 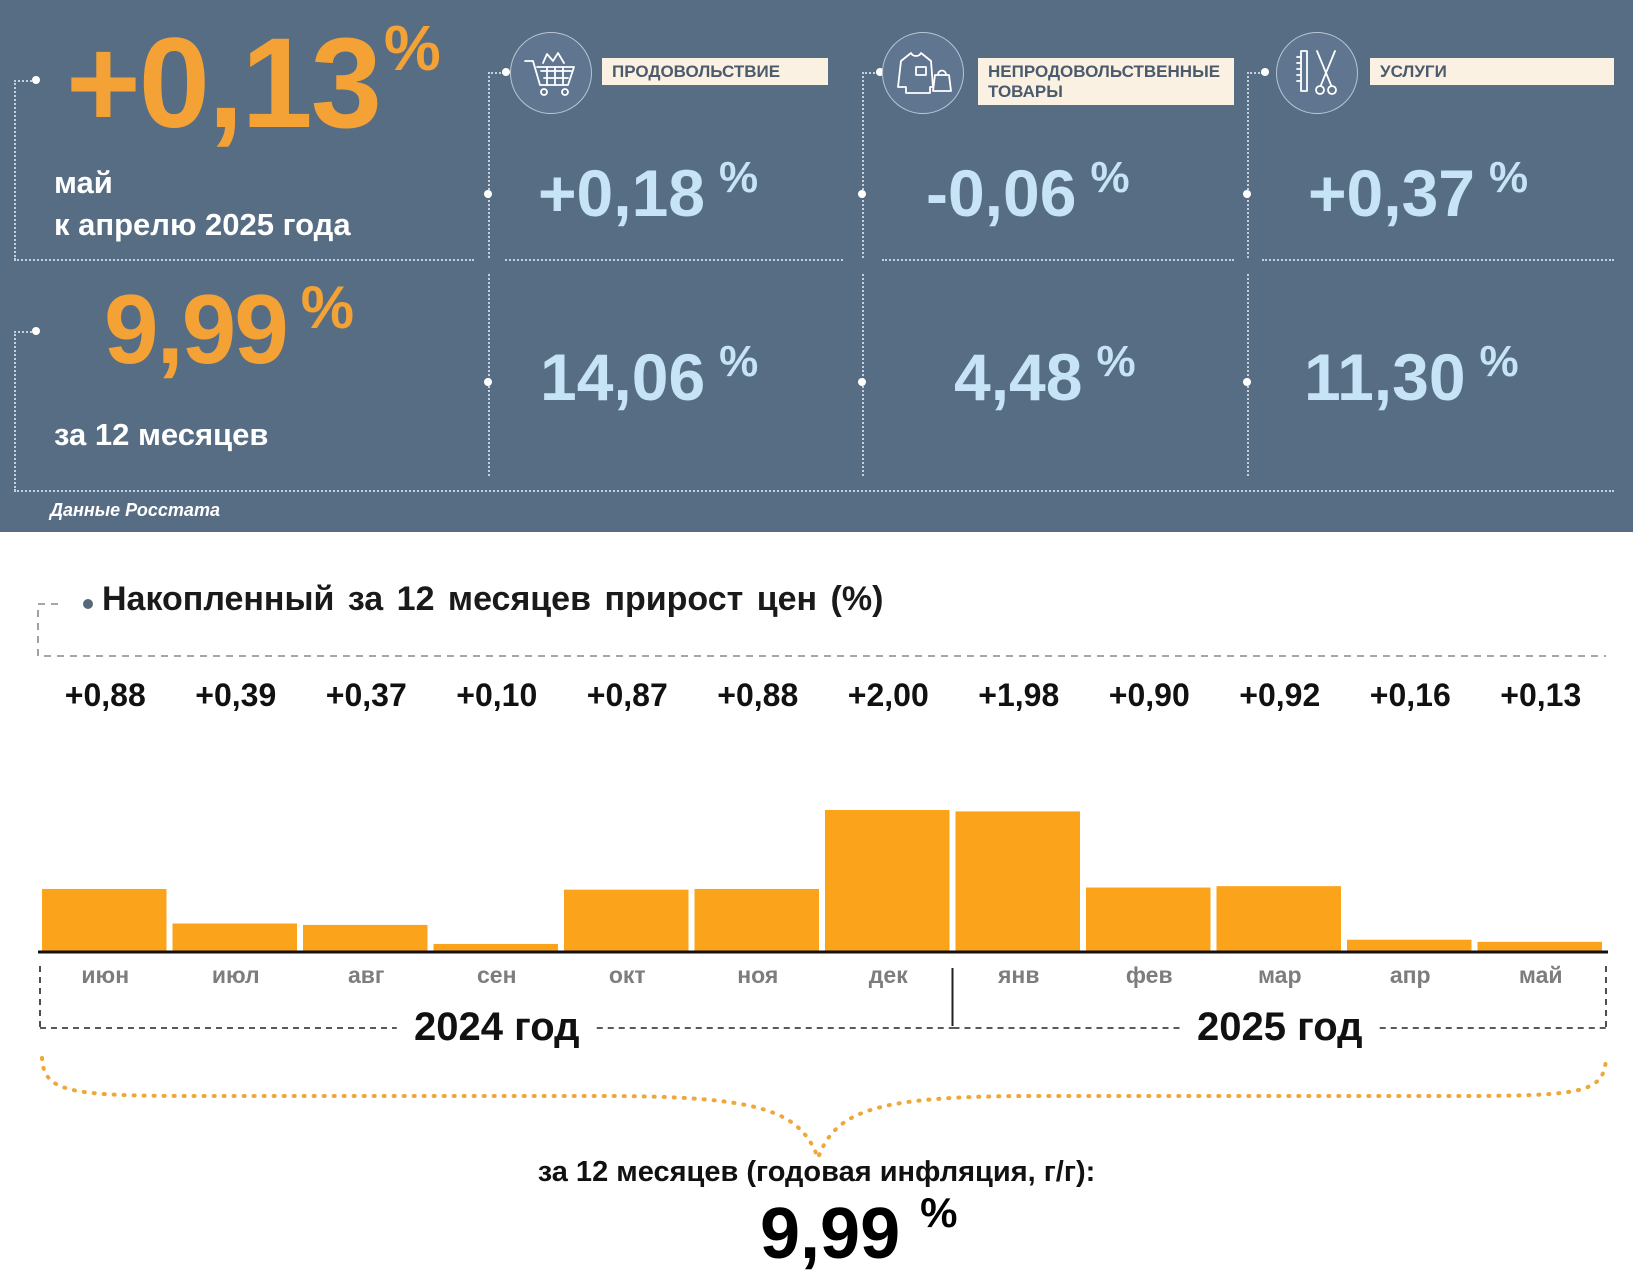 I want to click on month-label: май, so click(x=83, y=182).